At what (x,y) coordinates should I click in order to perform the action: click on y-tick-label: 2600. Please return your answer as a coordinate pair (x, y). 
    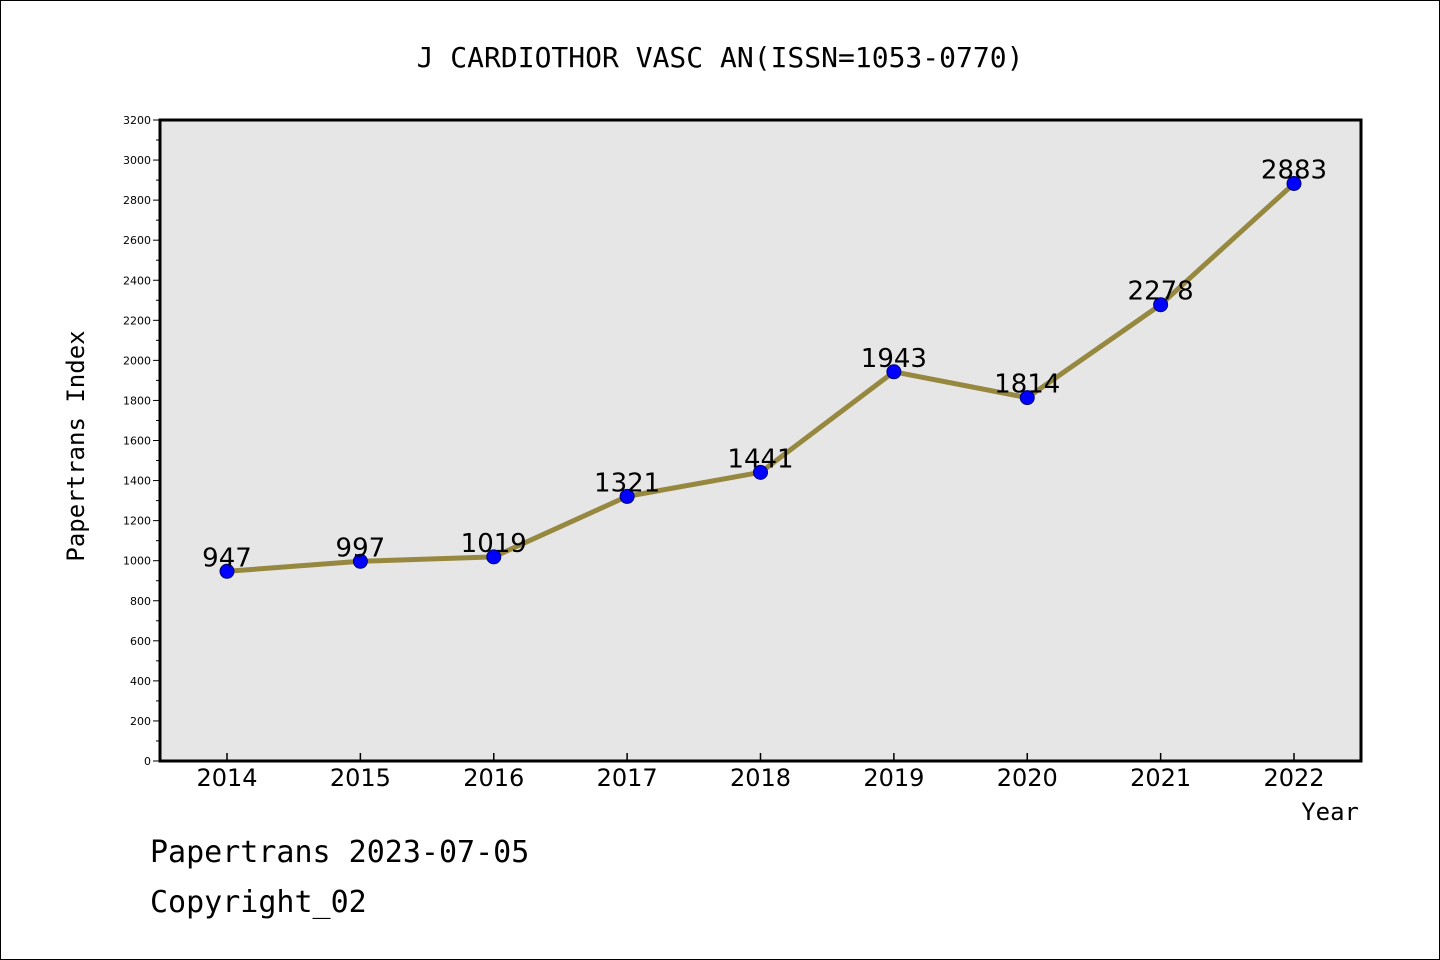
    Looking at the image, I should click on (137, 240).